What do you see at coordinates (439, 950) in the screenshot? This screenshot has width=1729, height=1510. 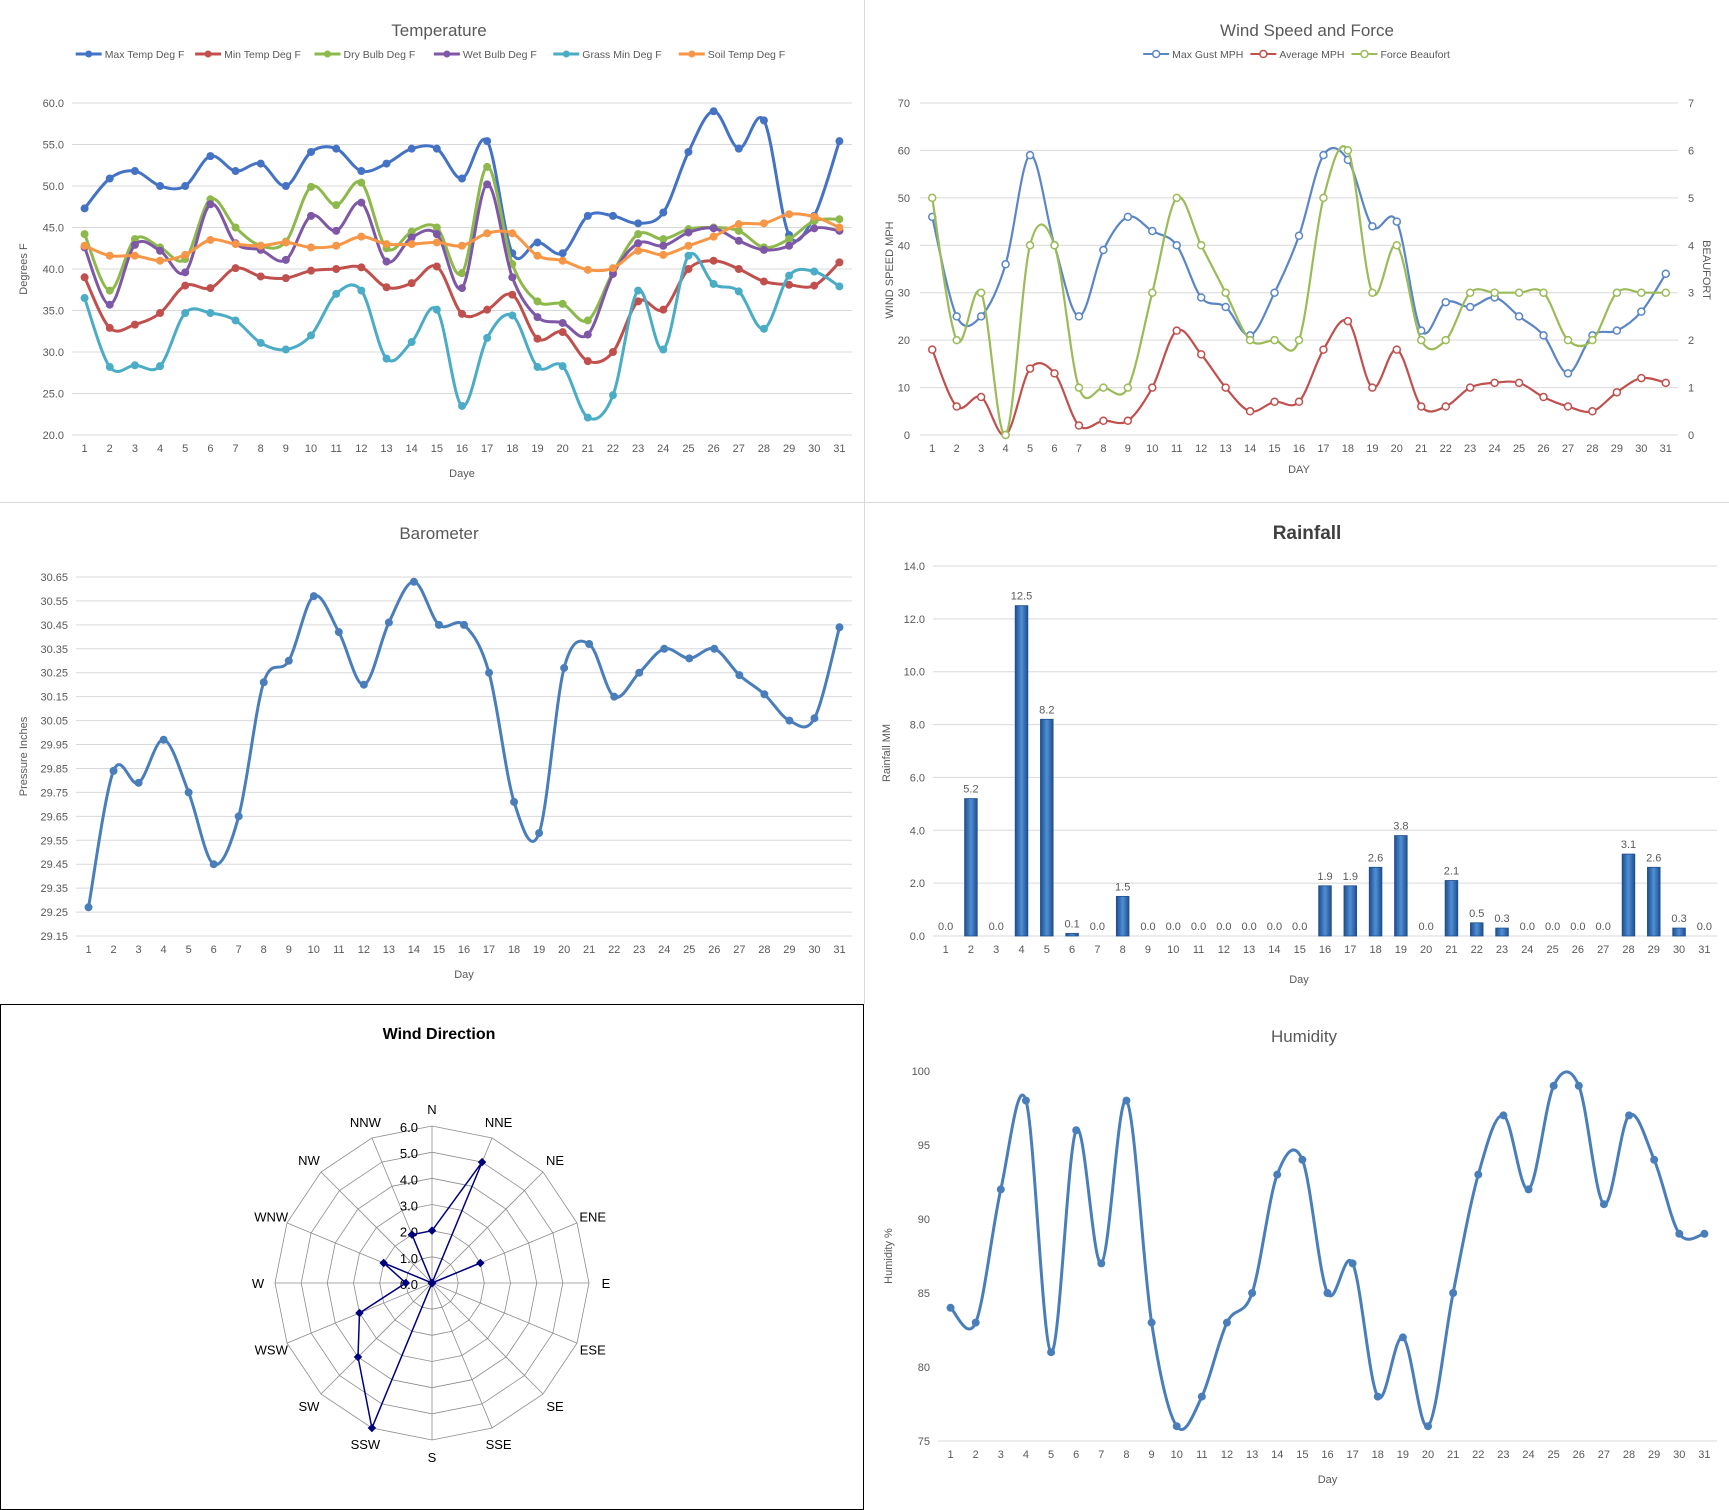 I see `x-tick-label: 15` at bounding box center [439, 950].